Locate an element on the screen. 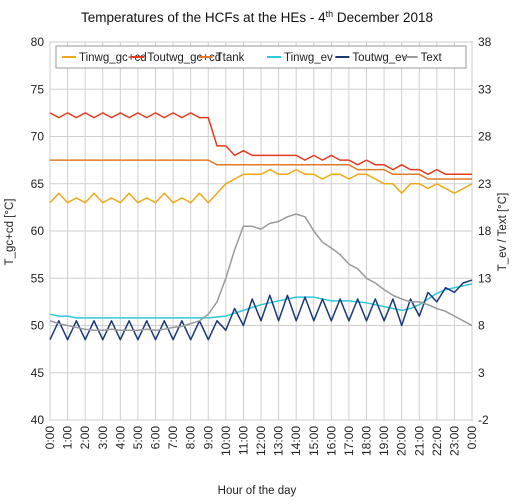 Image resolution: width=514 pixels, height=504 pixels. legend-entry-label: Tinwg_gc+cd is located at coordinates (113, 58).